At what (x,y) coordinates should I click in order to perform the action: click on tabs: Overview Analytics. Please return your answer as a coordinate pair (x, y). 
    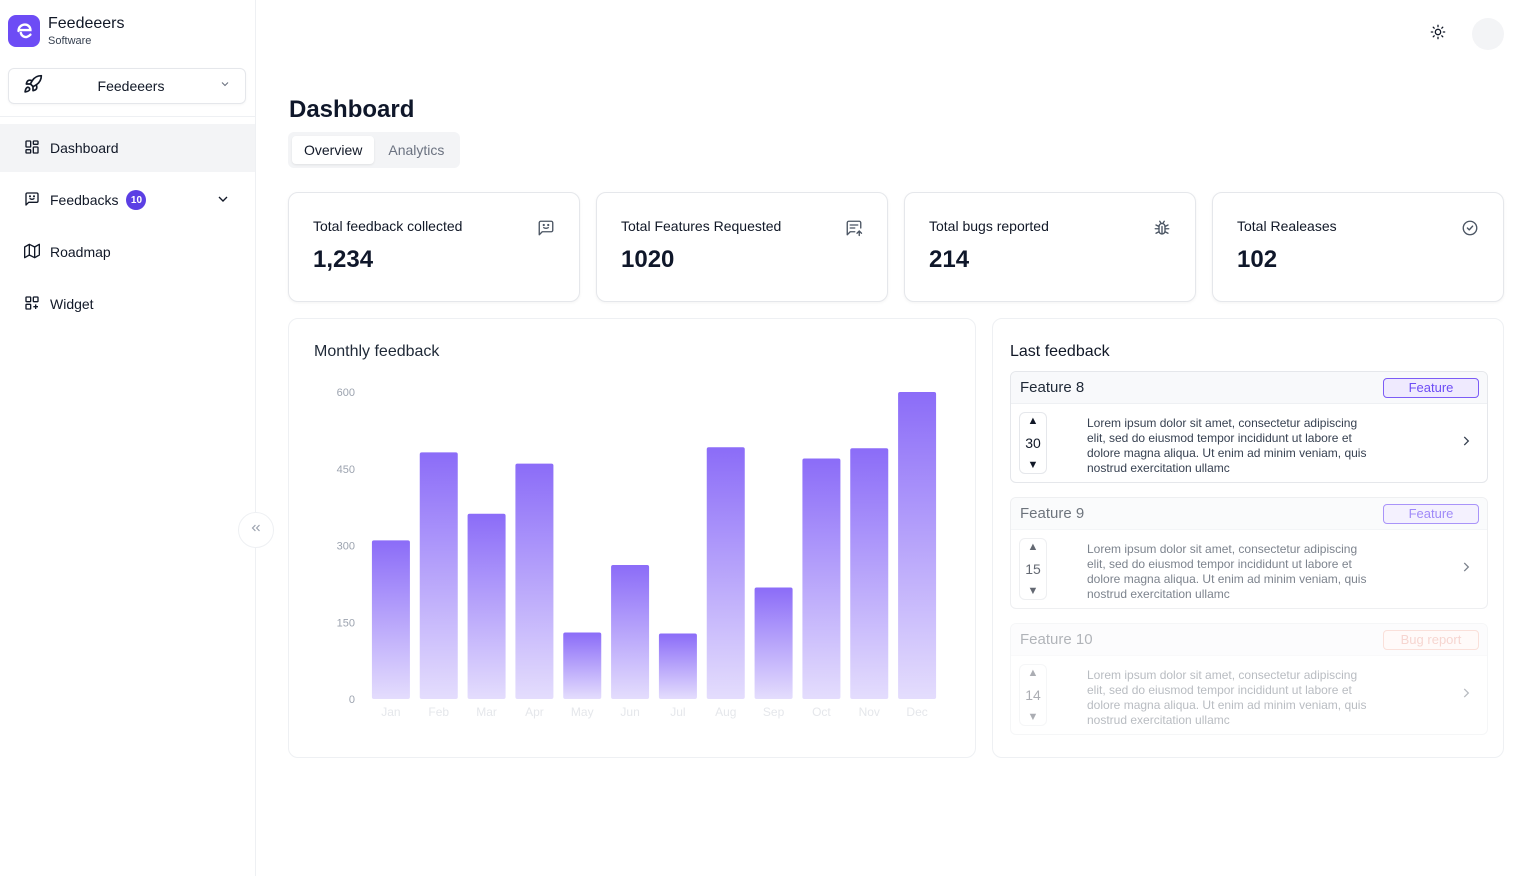
    Looking at the image, I should click on (374, 150).